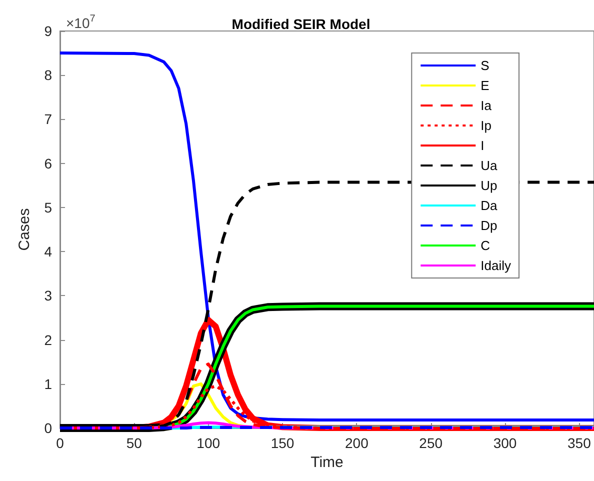 This screenshot has width=594, height=481. What do you see at coordinates (48, 340) in the screenshot?
I see `y-tick-label: 2` at bounding box center [48, 340].